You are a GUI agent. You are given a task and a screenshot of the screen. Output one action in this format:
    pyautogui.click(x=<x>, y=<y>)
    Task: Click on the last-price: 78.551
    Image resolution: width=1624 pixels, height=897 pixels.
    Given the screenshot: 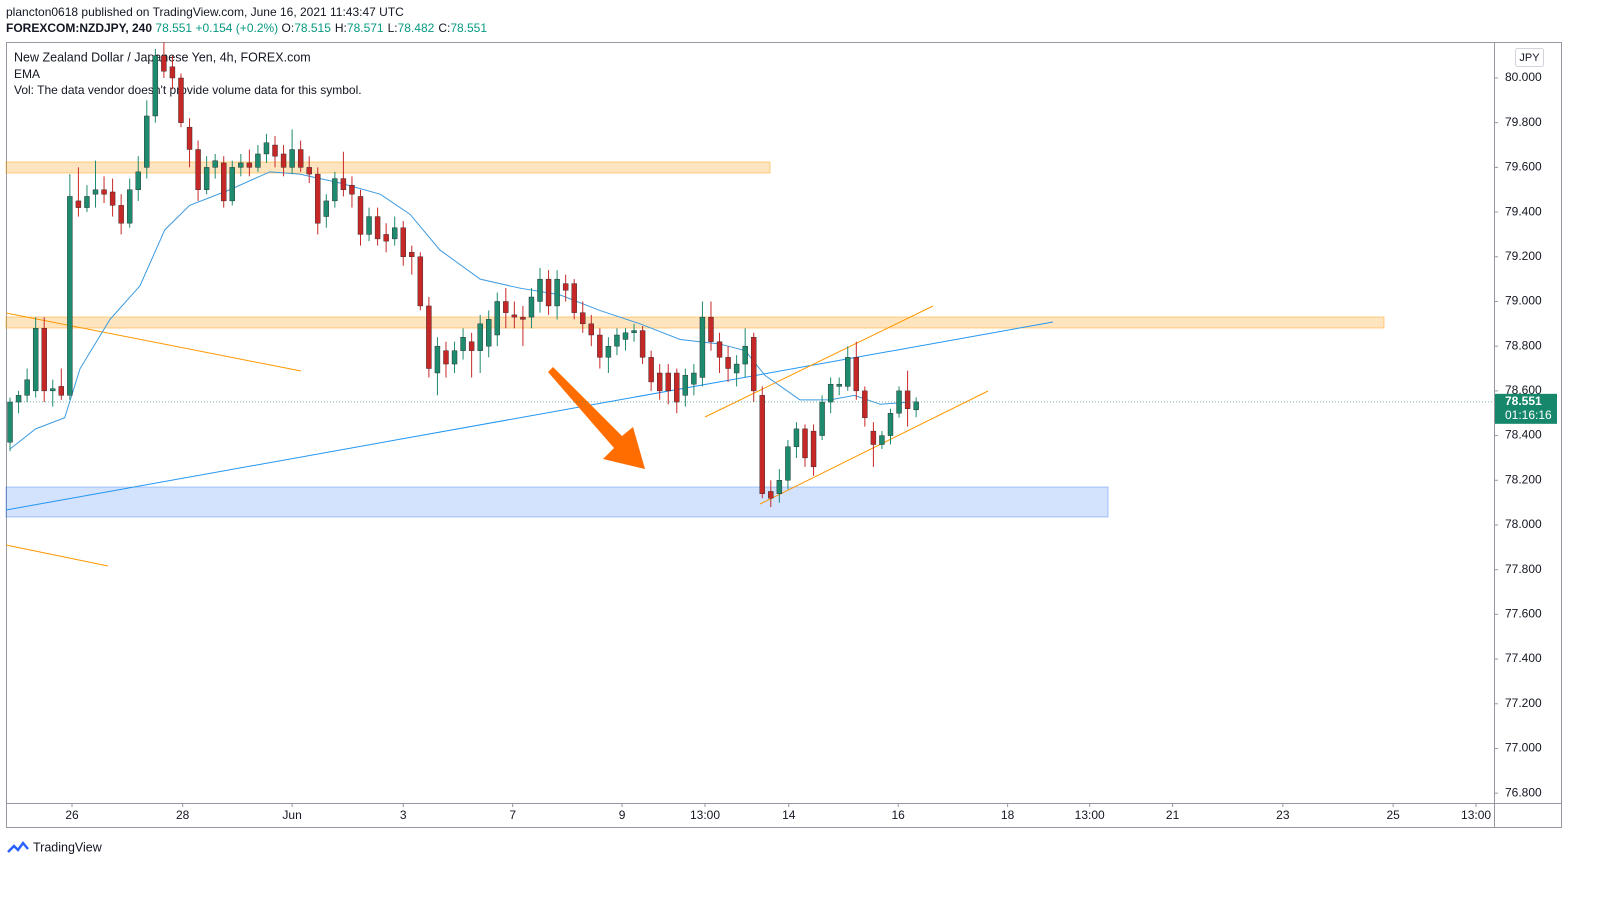 What is the action you would take?
    pyautogui.click(x=1523, y=401)
    